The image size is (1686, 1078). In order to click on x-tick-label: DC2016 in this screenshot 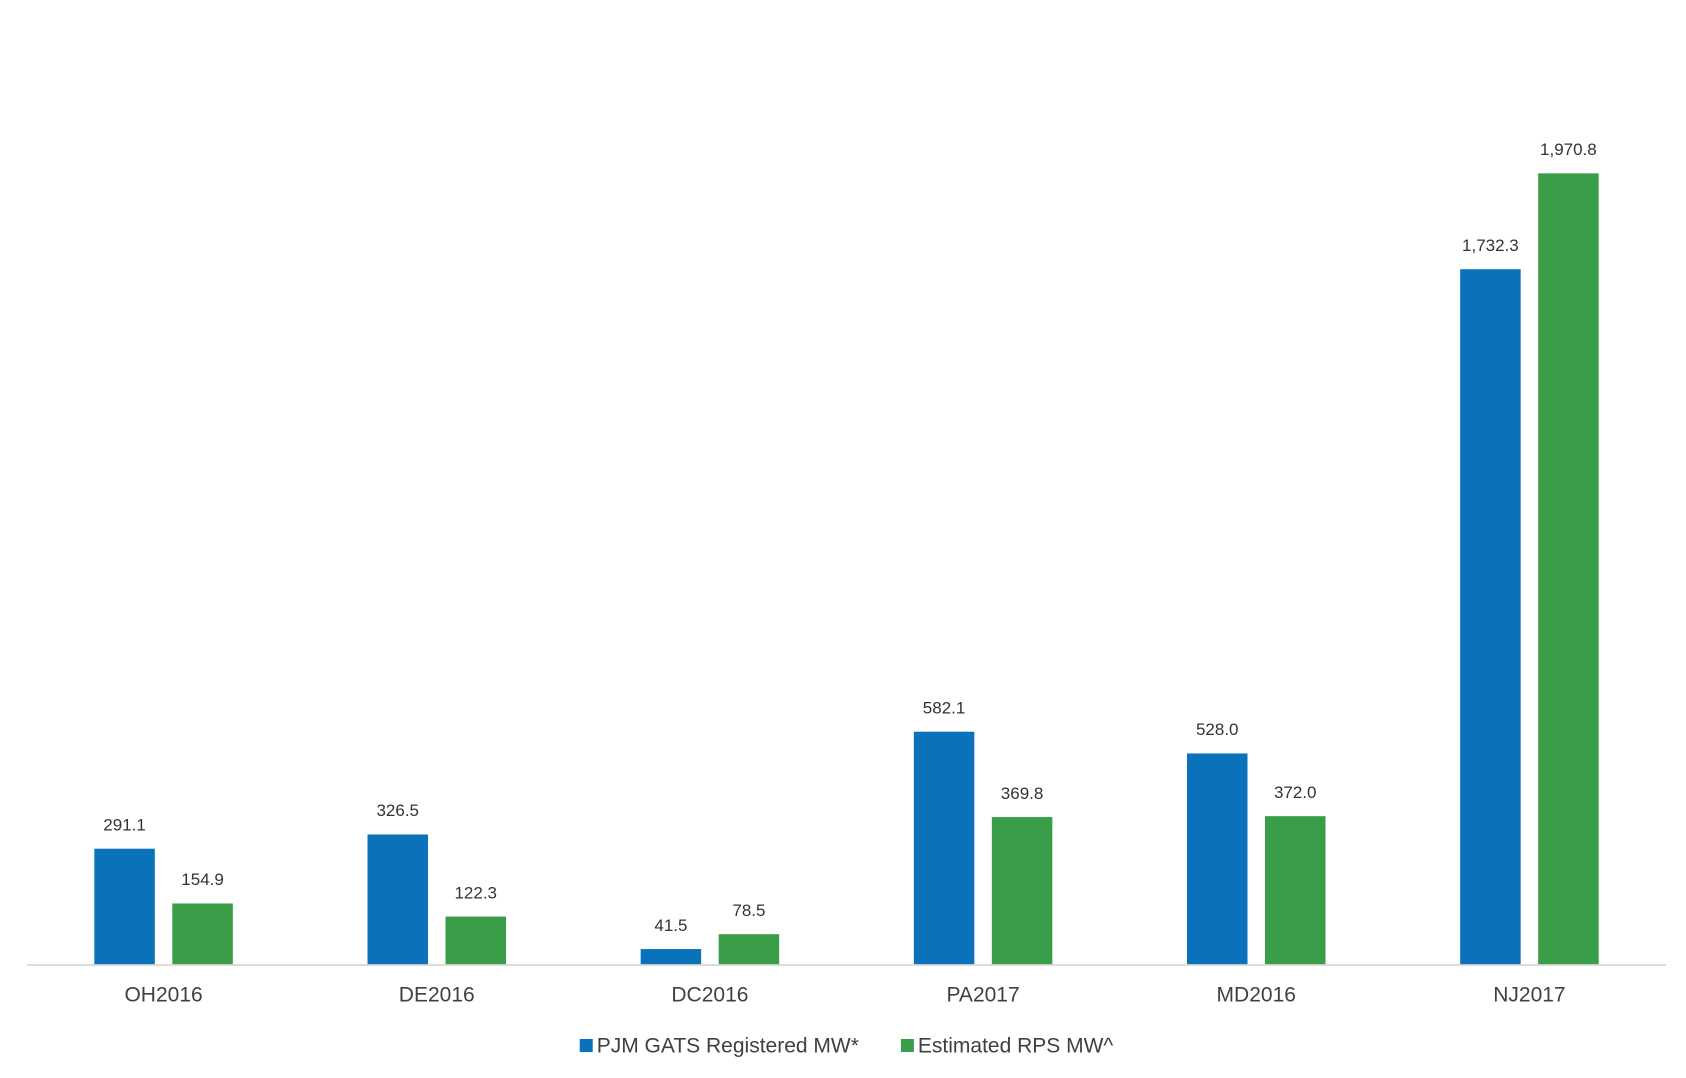, I will do `click(709, 995)`.